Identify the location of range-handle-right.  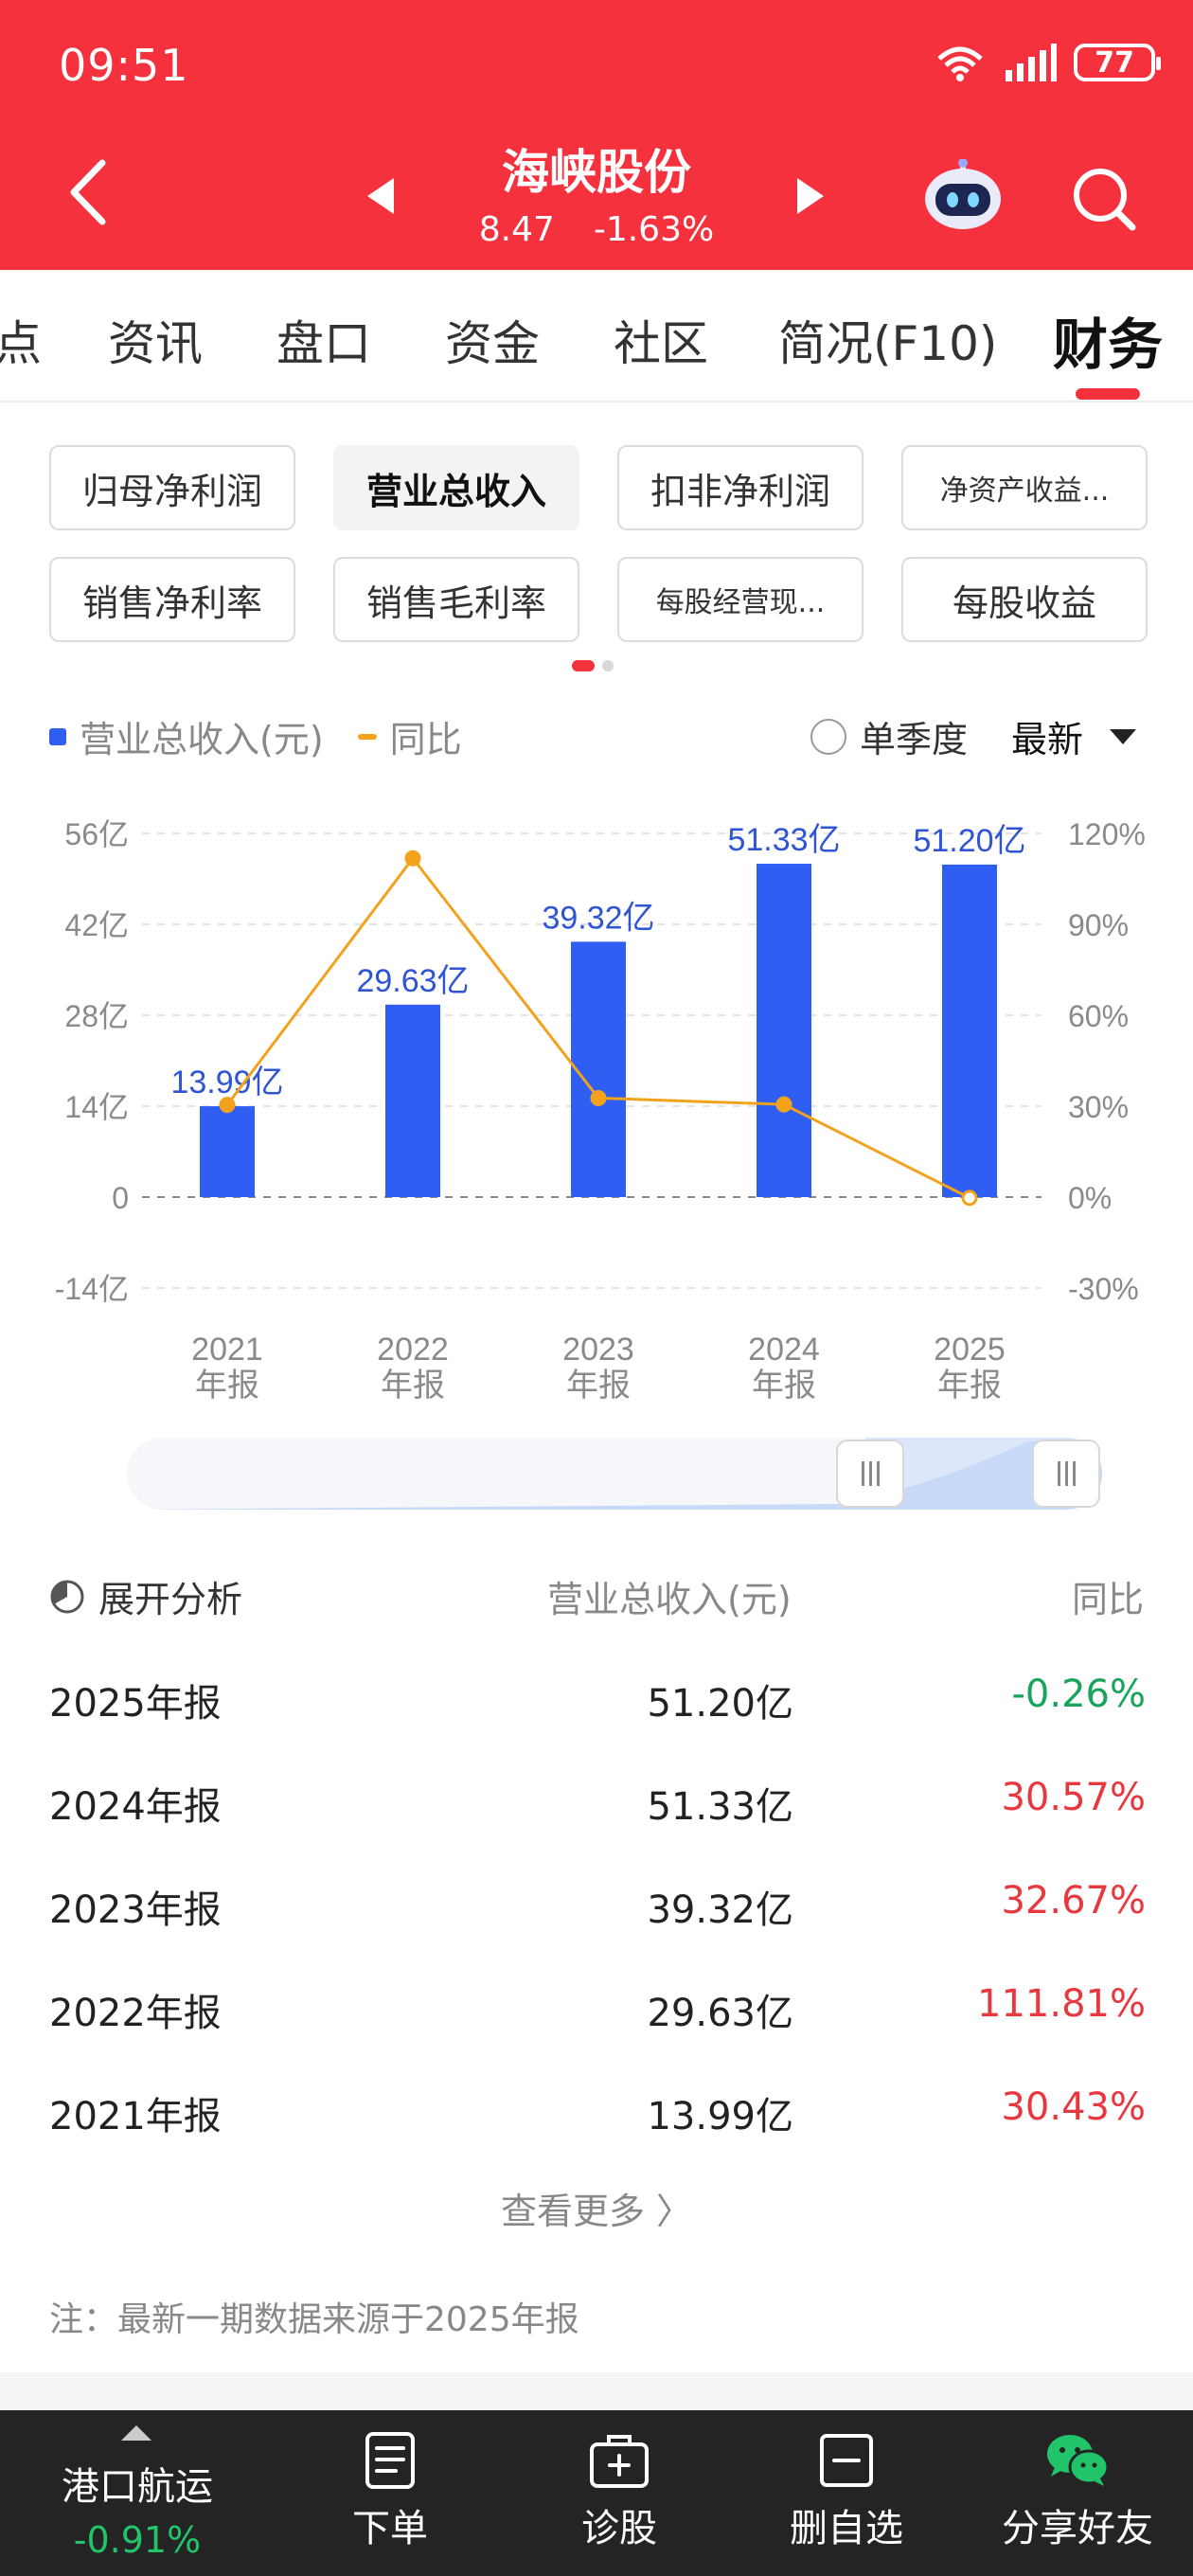
(1066, 1474).